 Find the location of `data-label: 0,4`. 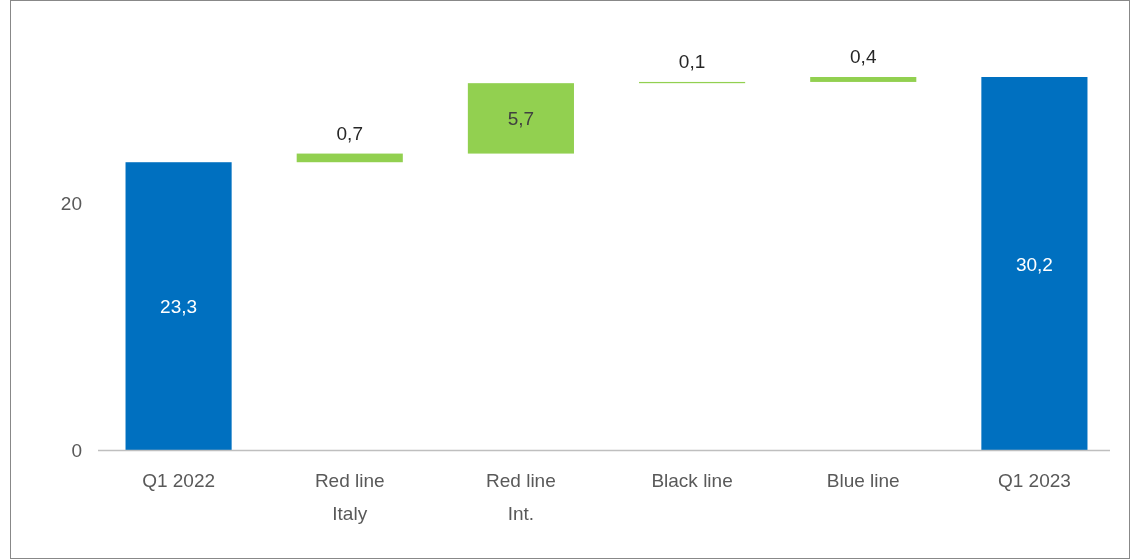

data-label: 0,4 is located at coordinates (863, 56).